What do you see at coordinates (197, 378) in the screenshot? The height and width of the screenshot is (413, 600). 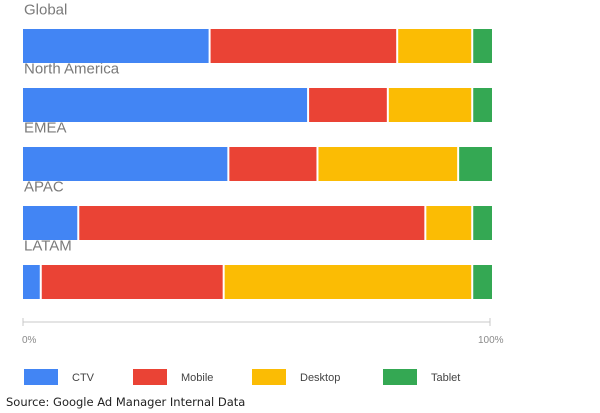 I see `legend-label-mobile: Mobile` at bounding box center [197, 378].